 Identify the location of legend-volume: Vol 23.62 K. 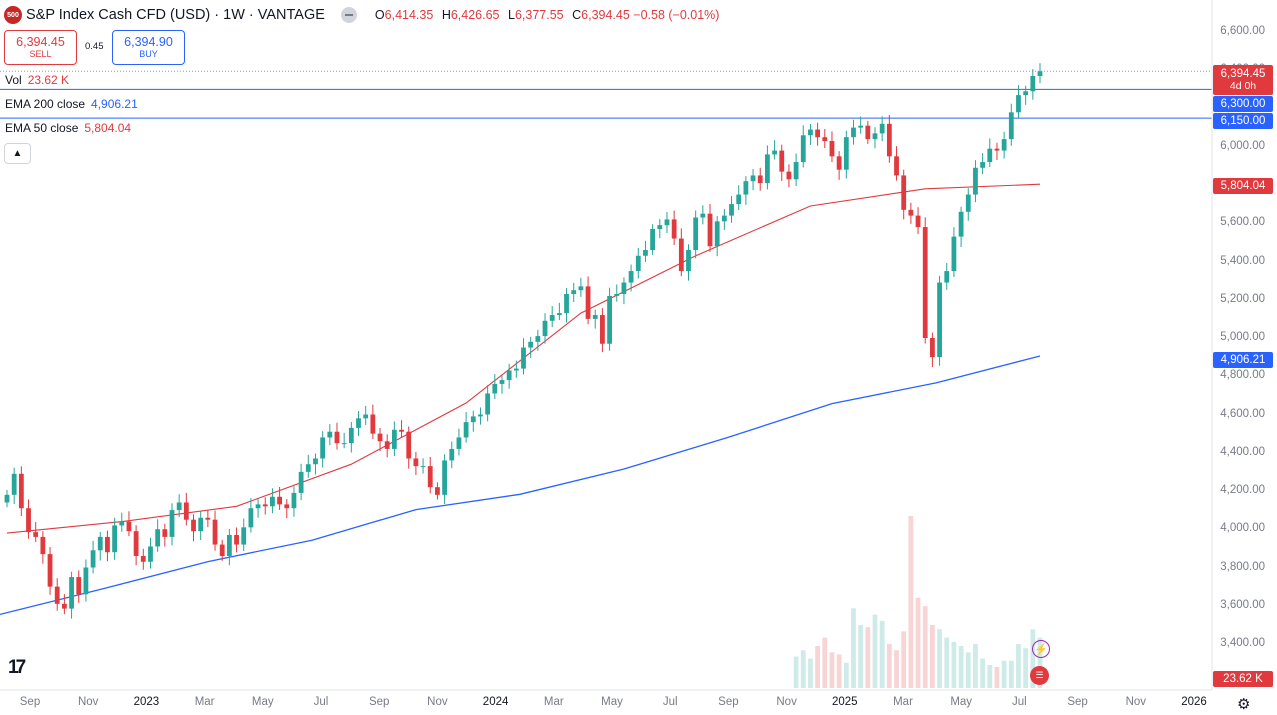
(37, 80).